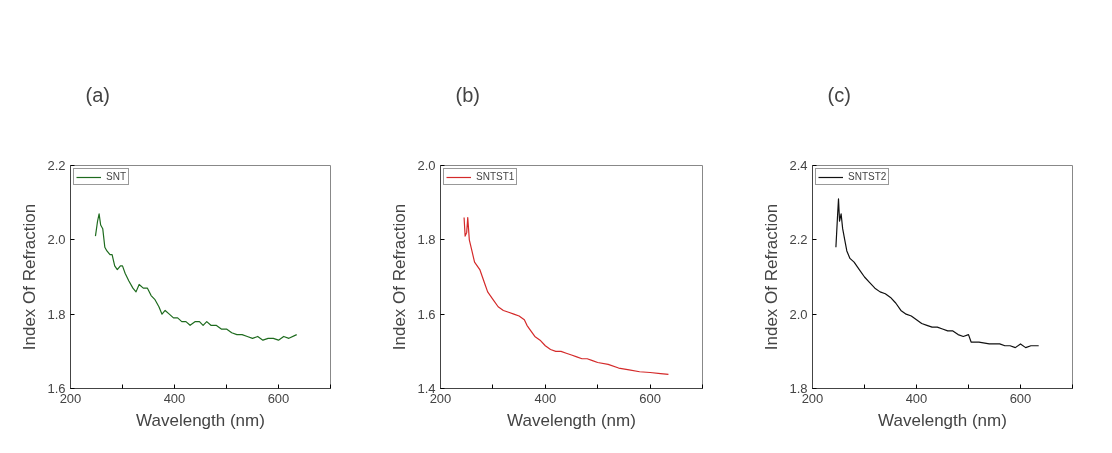 The height and width of the screenshot is (453, 1112). What do you see at coordinates (467, 94) in the screenshot?
I see `chart-title: (b)` at bounding box center [467, 94].